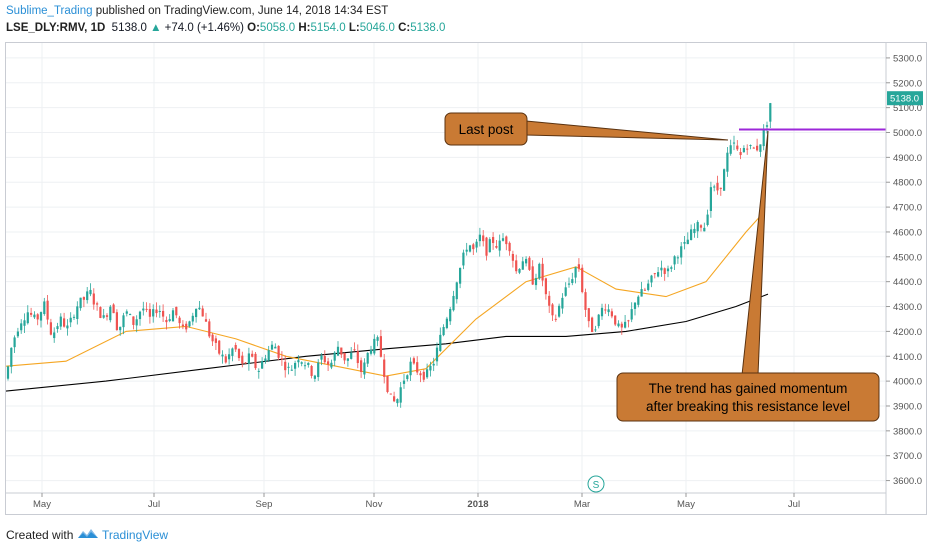 The width and height of the screenshot is (932, 550). I want to click on price-tick-label: 5300.0, so click(907, 58).